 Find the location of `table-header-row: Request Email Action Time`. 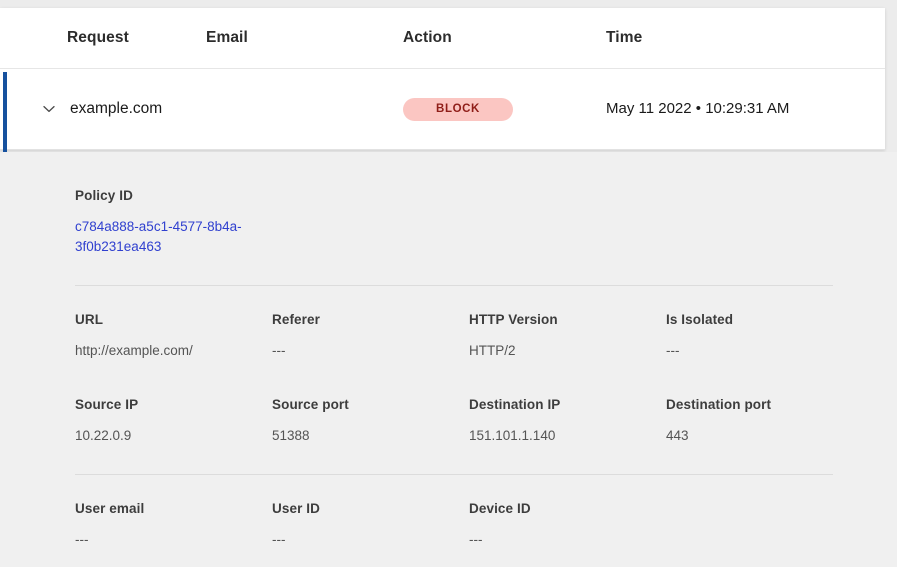

table-header-row: Request Email Action Time is located at coordinates (442, 38).